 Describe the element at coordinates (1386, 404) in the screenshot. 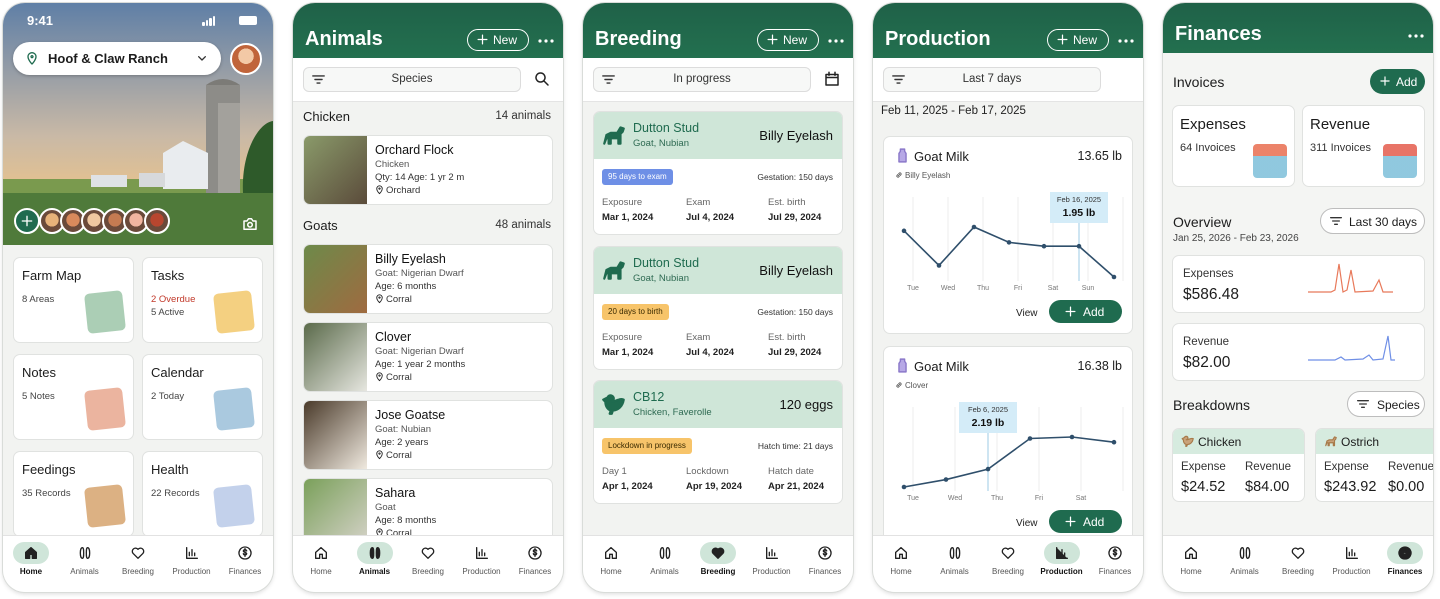

I see `group-selector: Species` at that location.